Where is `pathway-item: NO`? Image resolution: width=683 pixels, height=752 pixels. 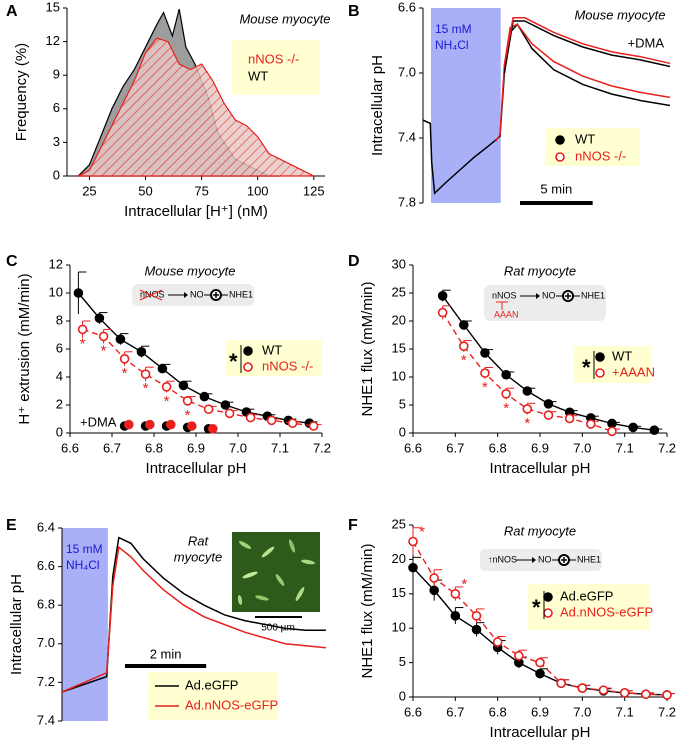 pathway-item: NO is located at coordinates (549, 295).